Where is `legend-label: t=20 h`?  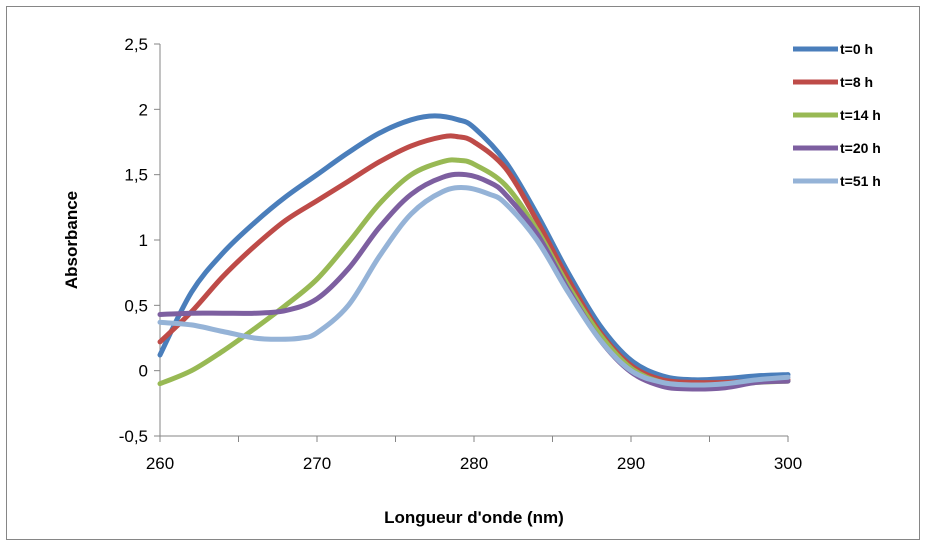
legend-label: t=20 h is located at coordinates (860, 148).